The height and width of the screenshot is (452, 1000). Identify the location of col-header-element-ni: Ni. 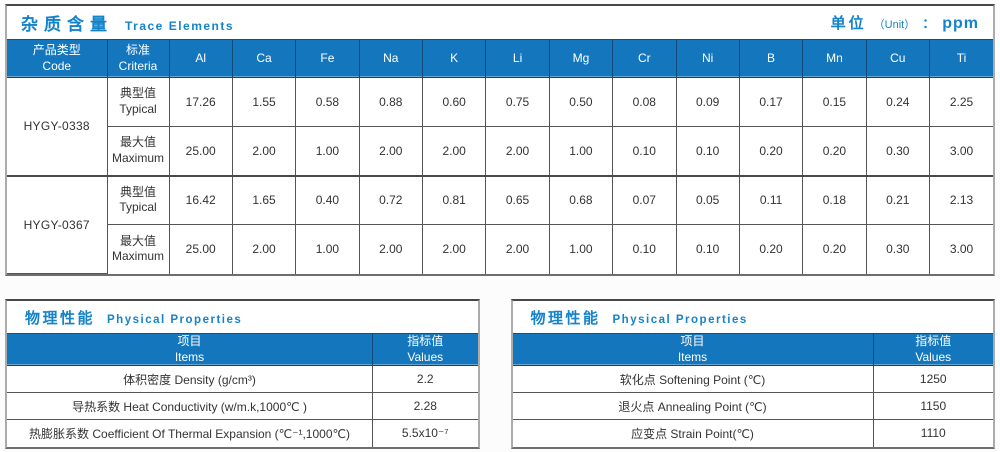
(707, 58).